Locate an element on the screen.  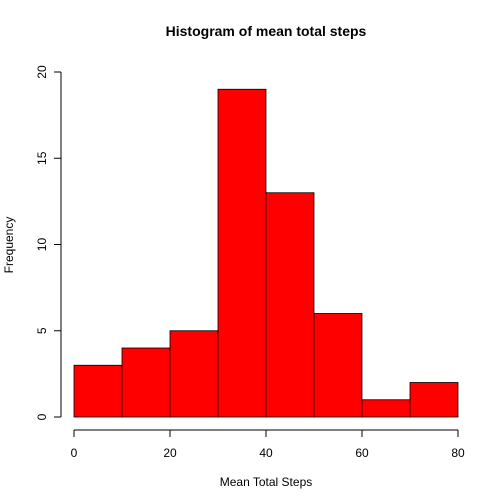
x-axis: 0 20 40 60 80 is located at coordinates (268, 444).